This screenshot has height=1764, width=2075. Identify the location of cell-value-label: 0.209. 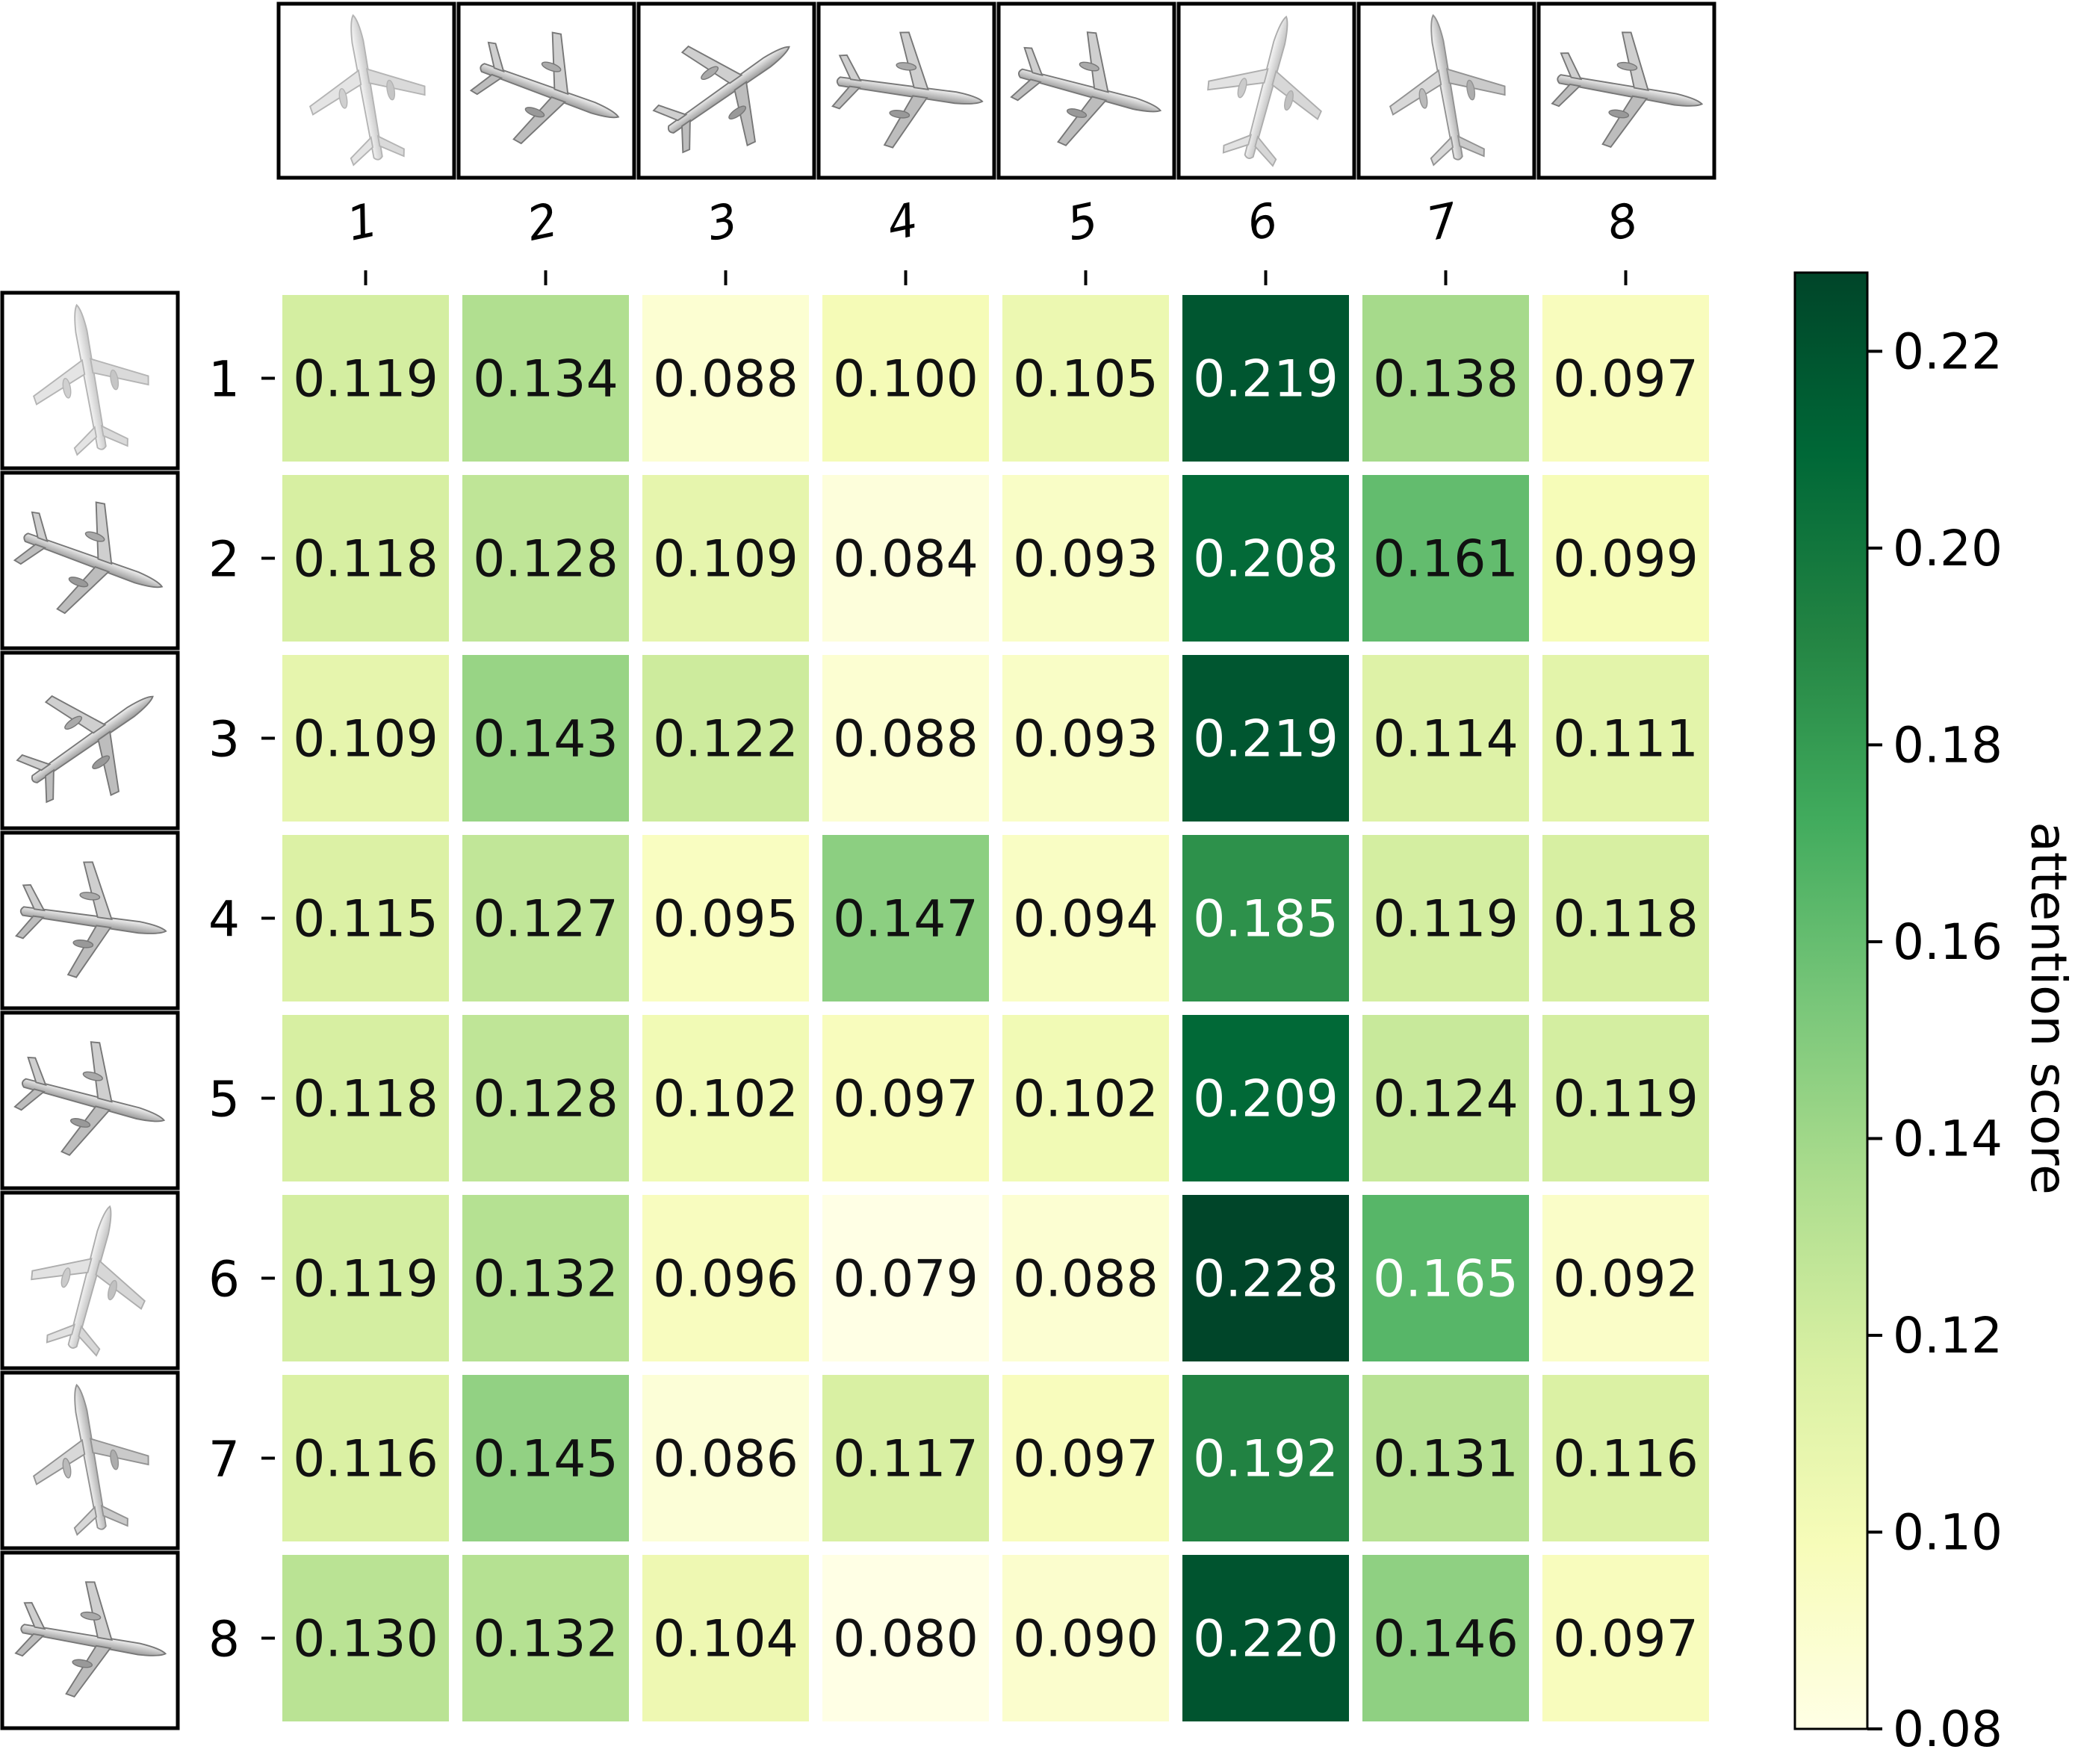
(1266, 1099).